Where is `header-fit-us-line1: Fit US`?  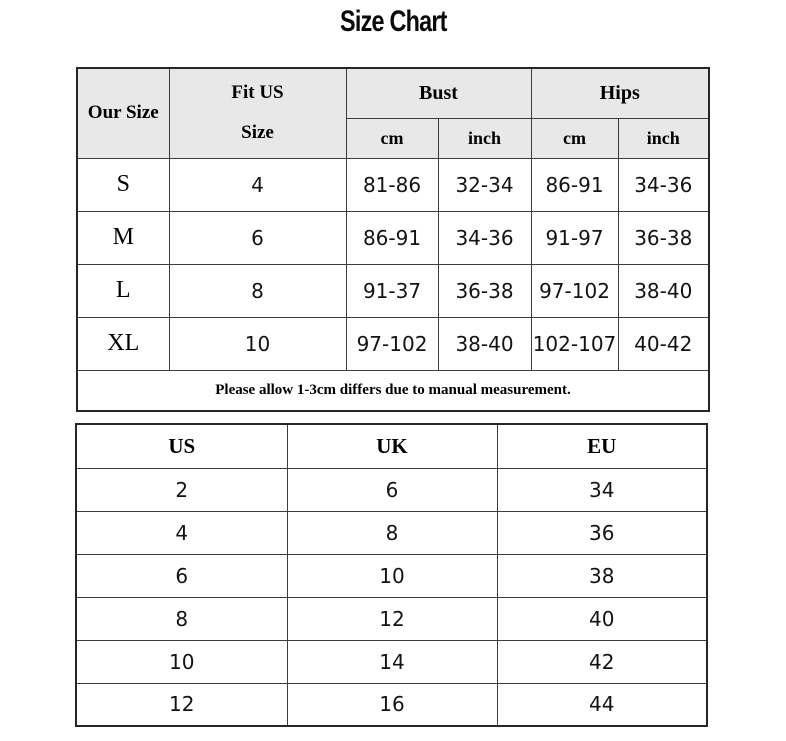 header-fit-us-line1: Fit US is located at coordinates (257, 93).